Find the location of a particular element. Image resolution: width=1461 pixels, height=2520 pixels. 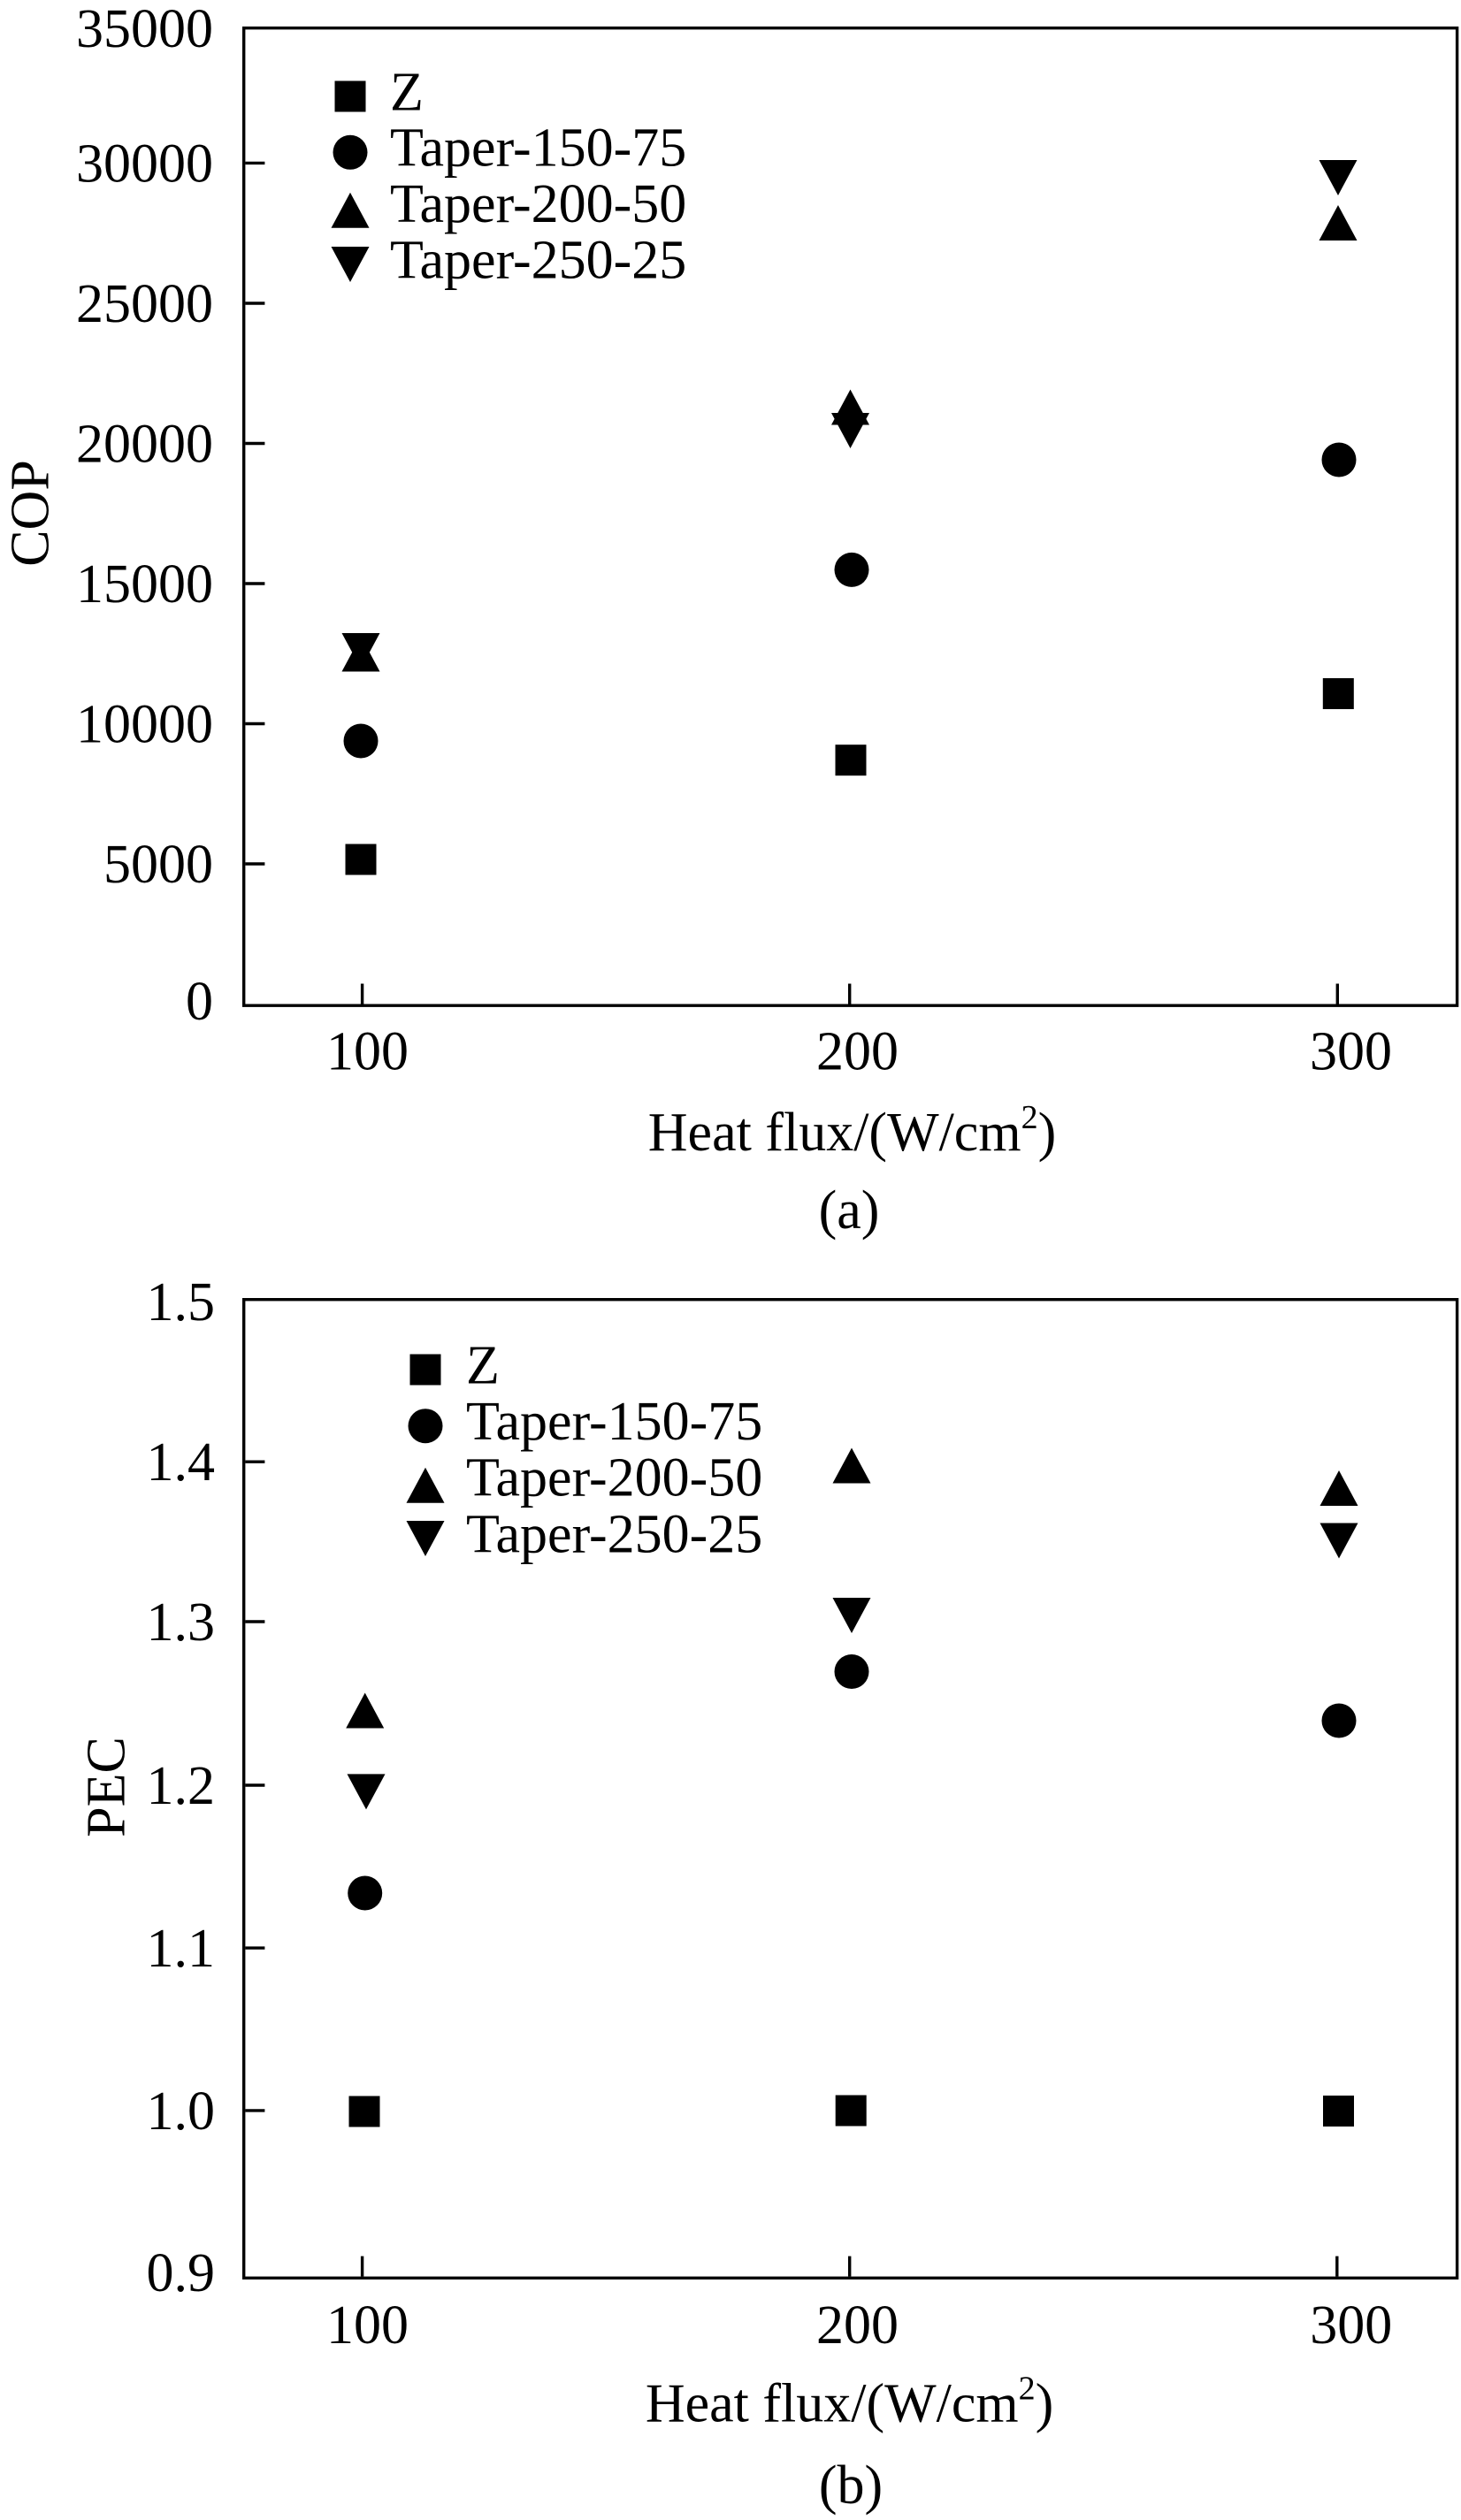

svg-text: 5000 is located at coordinates (158, 865).